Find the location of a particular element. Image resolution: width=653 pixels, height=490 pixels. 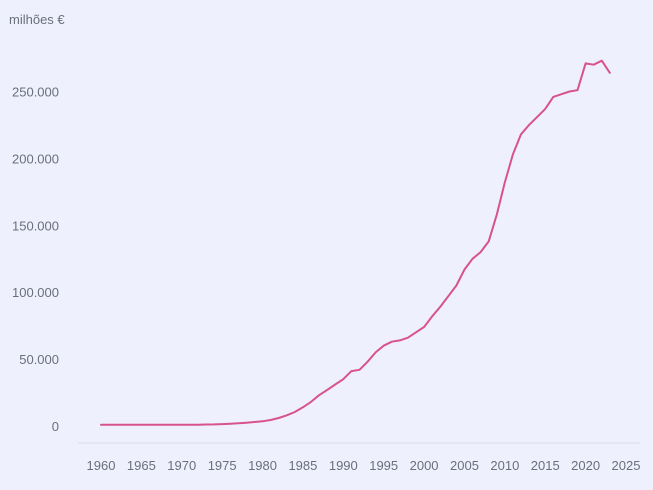

x-tick-label: 1980 is located at coordinates (262, 465).